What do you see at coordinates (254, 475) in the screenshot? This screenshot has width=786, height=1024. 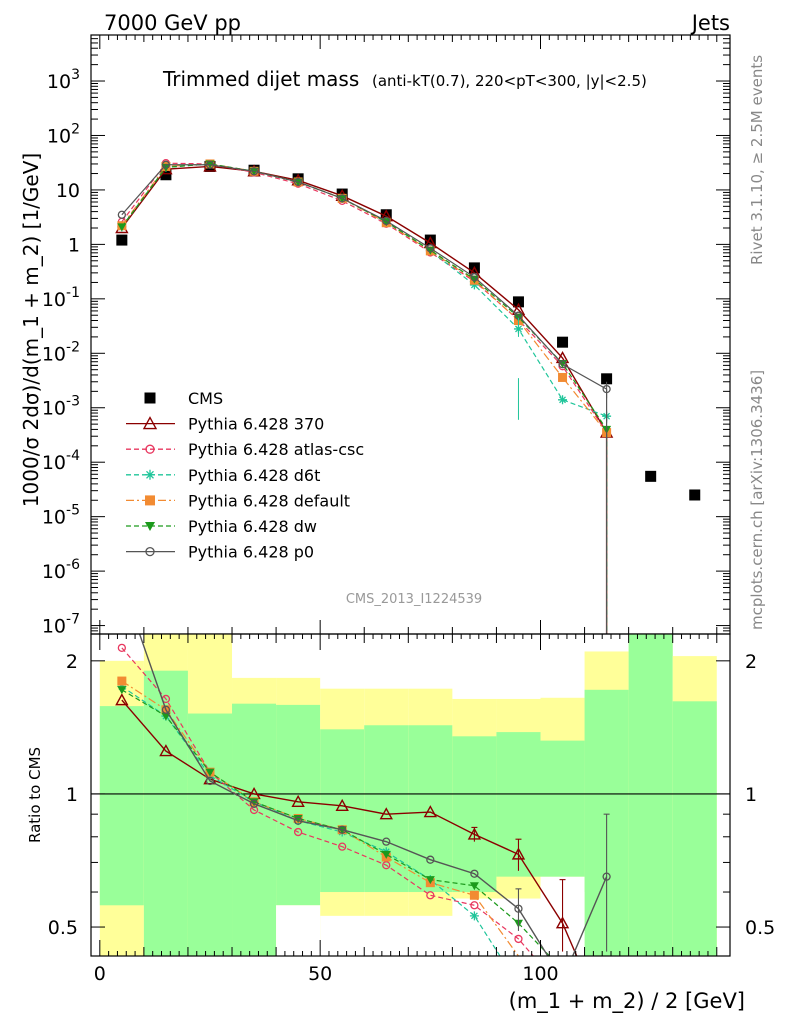 I see `legend-label-d6t: Pythia 6.428 d6t` at bounding box center [254, 475].